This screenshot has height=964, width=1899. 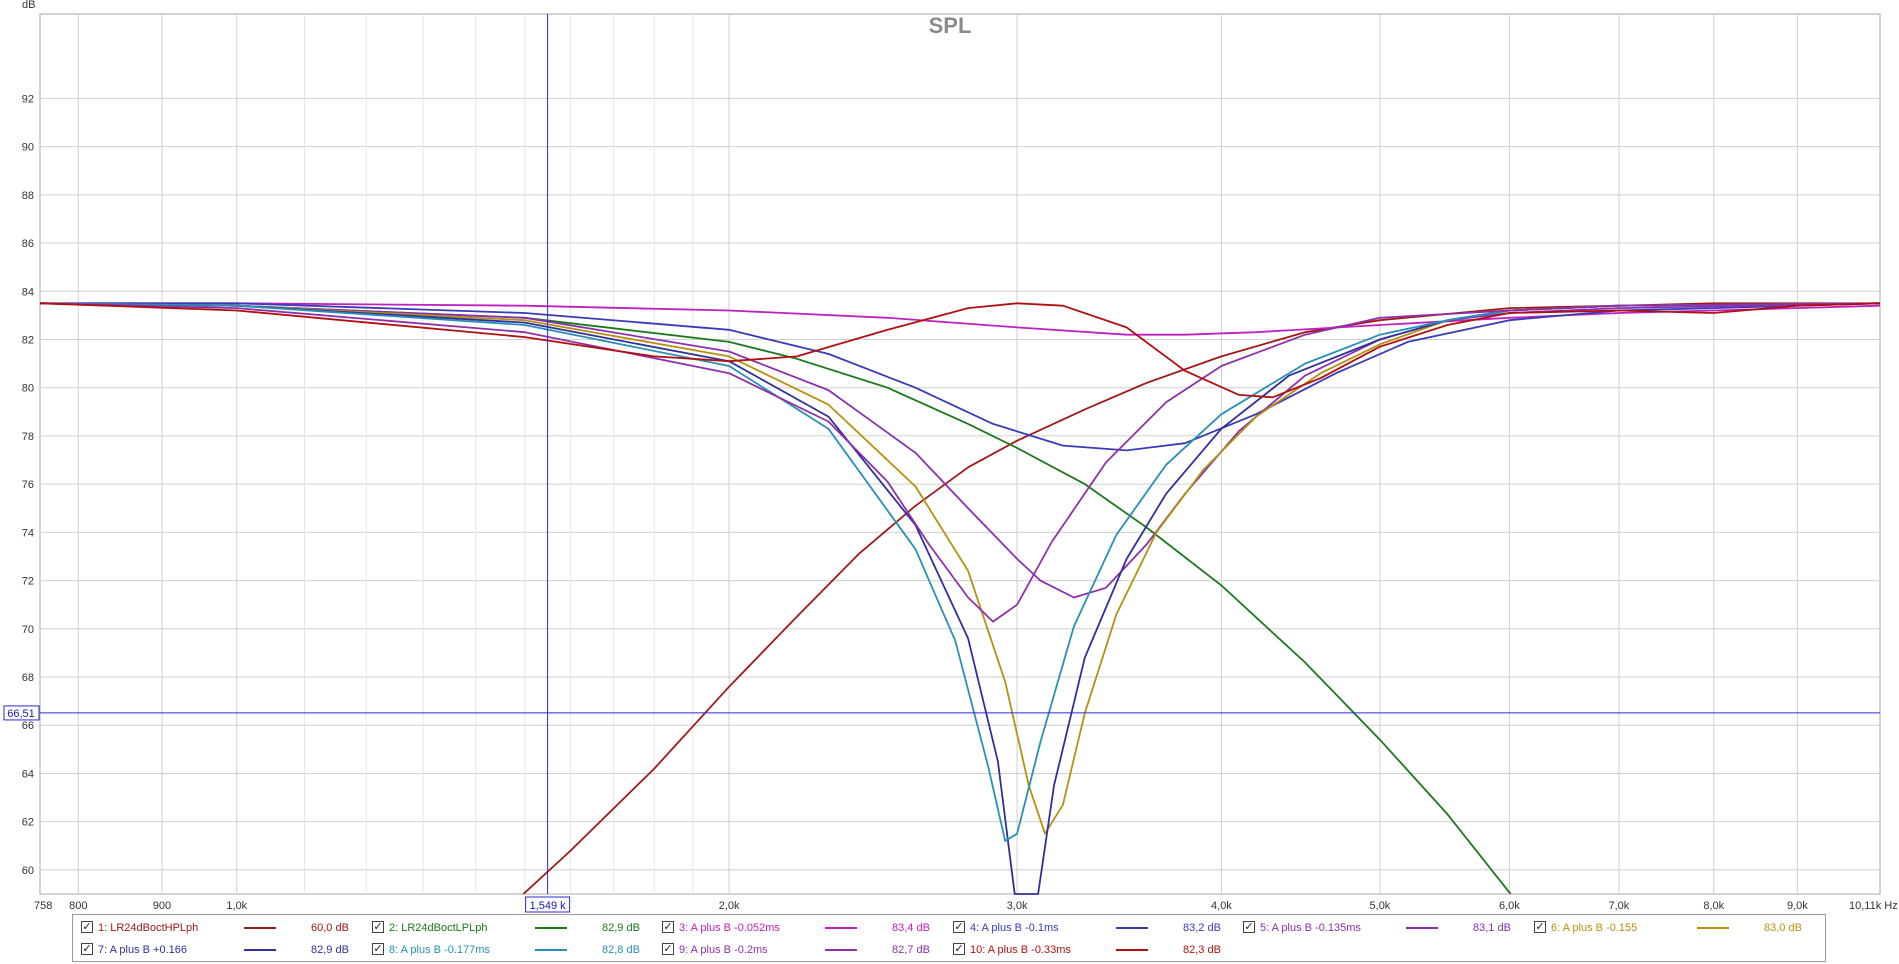 I want to click on series-1-label: 1: LR24dBoctHPLph, so click(x=148, y=928).